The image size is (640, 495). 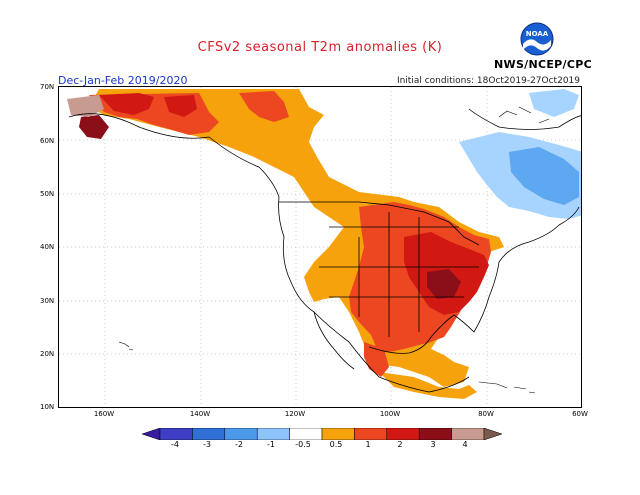 I want to click on noaa-logo: NOAA, so click(x=537, y=39).